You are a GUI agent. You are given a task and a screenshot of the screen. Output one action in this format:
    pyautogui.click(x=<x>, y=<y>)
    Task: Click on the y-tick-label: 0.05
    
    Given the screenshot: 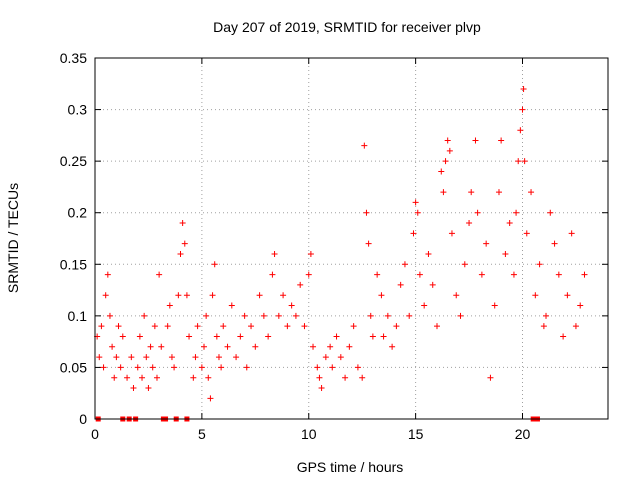 What is the action you would take?
    pyautogui.click(x=73, y=367)
    